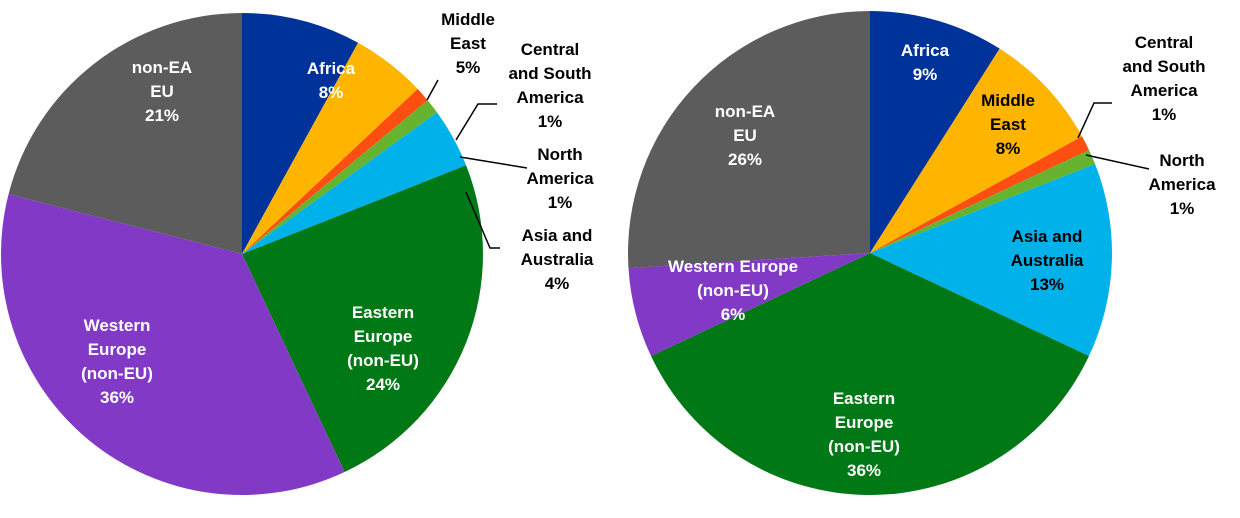  Describe the element at coordinates (1008, 124) in the screenshot. I see `slice-label: Middle East 8%` at that location.